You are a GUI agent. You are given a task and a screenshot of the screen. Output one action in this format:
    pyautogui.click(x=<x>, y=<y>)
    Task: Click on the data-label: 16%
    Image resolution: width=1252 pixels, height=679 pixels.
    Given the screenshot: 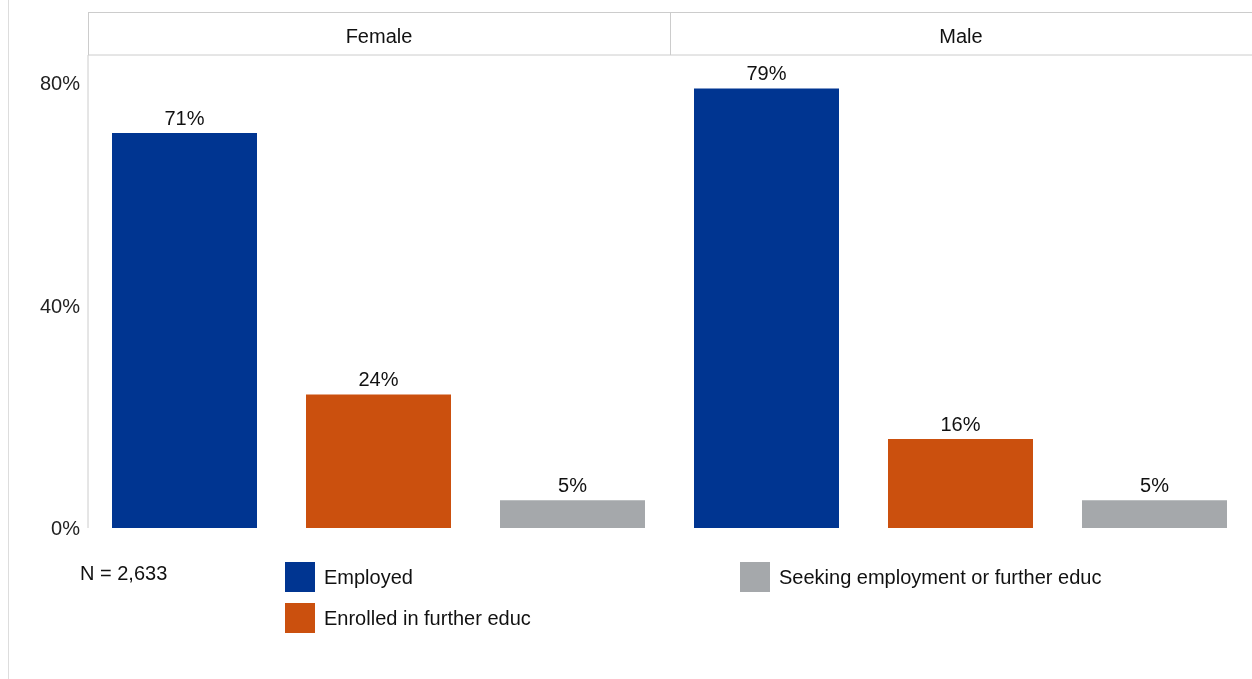 What is the action you would take?
    pyautogui.click(x=960, y=423)
    